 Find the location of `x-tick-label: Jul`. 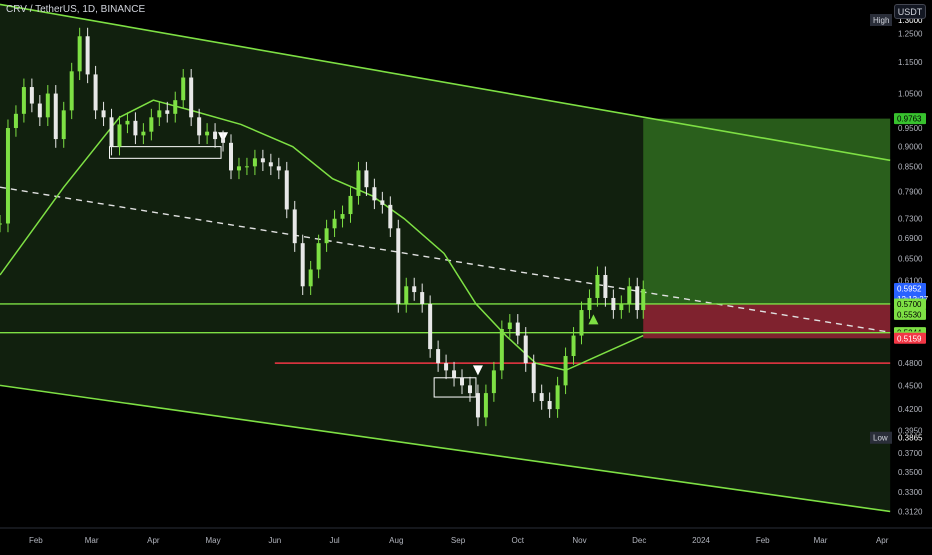

x-tick-label: Jul is located at coordinates (334, 540).